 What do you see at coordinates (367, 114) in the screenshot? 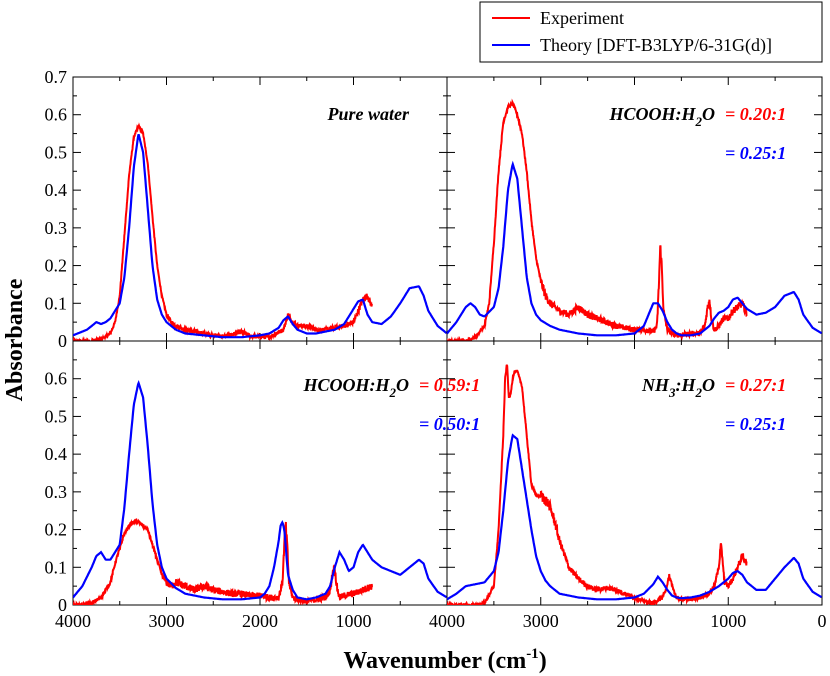
I see `panel-title: Pure water` at bounding box center [367, 114].